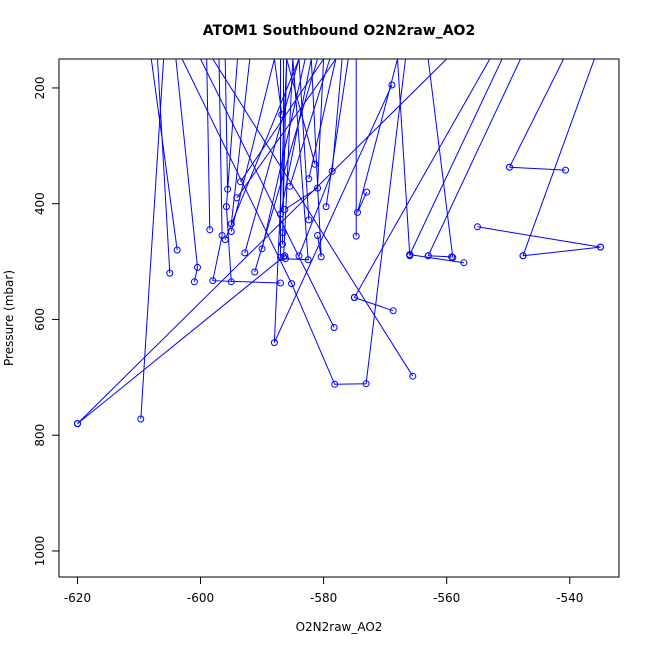 This screenshot has height=650, width=650. What do you see at coordinates (40, 435) in the screenshot?
I see `y-tick-label: 800` at bounding box center [40, 435].